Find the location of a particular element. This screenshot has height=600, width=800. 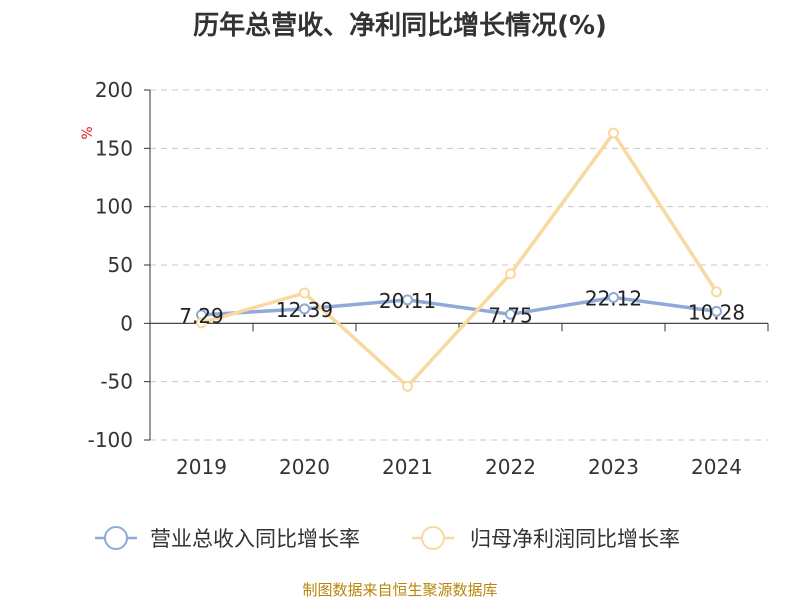

y-tick-label: 50 is located at coordinates (120, 265).